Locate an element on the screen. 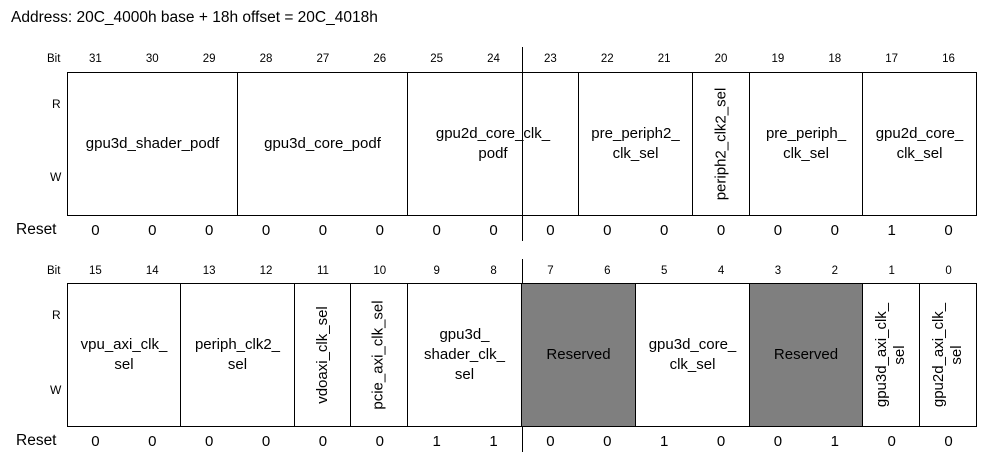  bit-number: 12 is located at coordinates (266, 271).